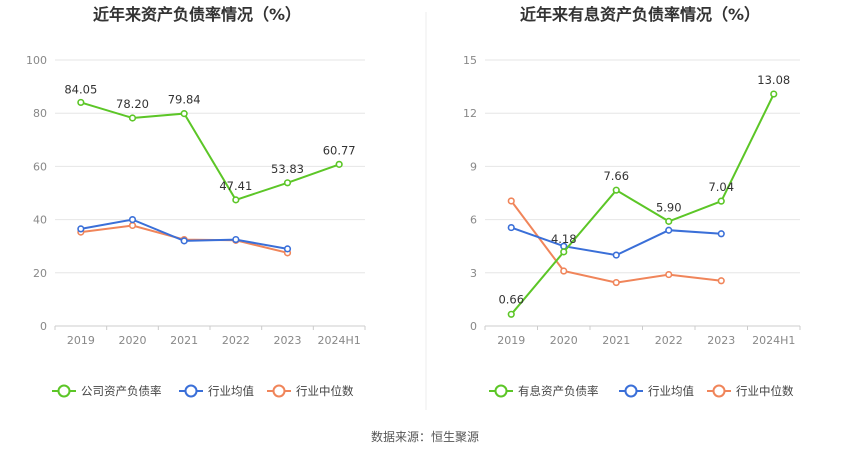 This screenshot has width=850, height=459. I want to click on data-label: 79.84, so click(184, 100).